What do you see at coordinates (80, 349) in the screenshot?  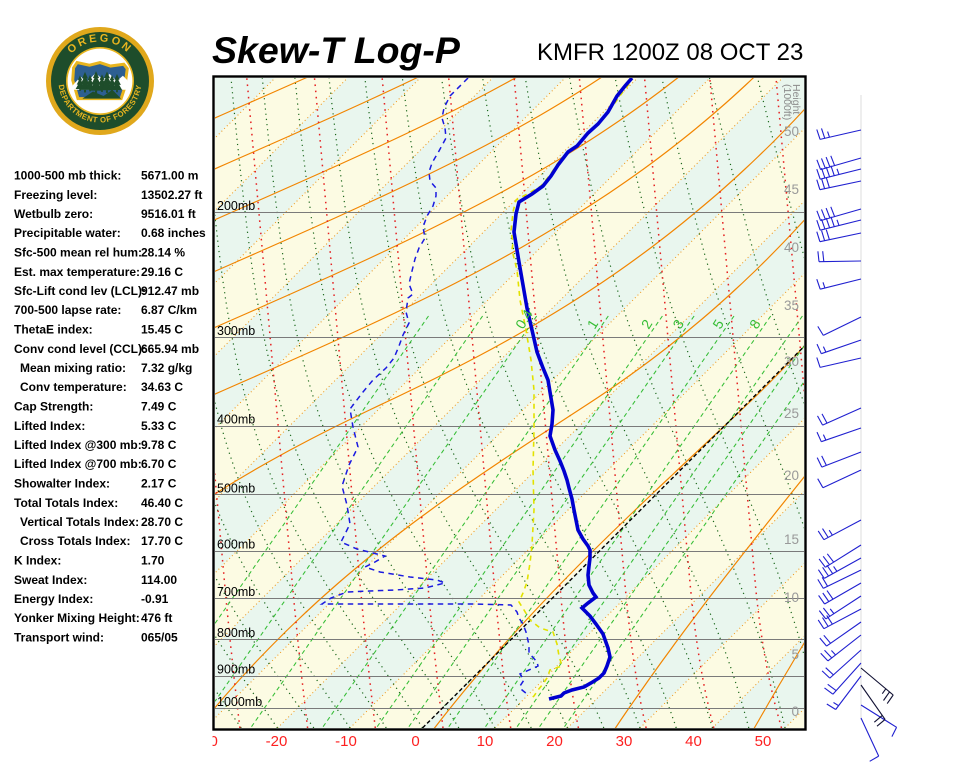 I see `svg-text: Conv cond level (CCL):` at bounding box center [80, 349].